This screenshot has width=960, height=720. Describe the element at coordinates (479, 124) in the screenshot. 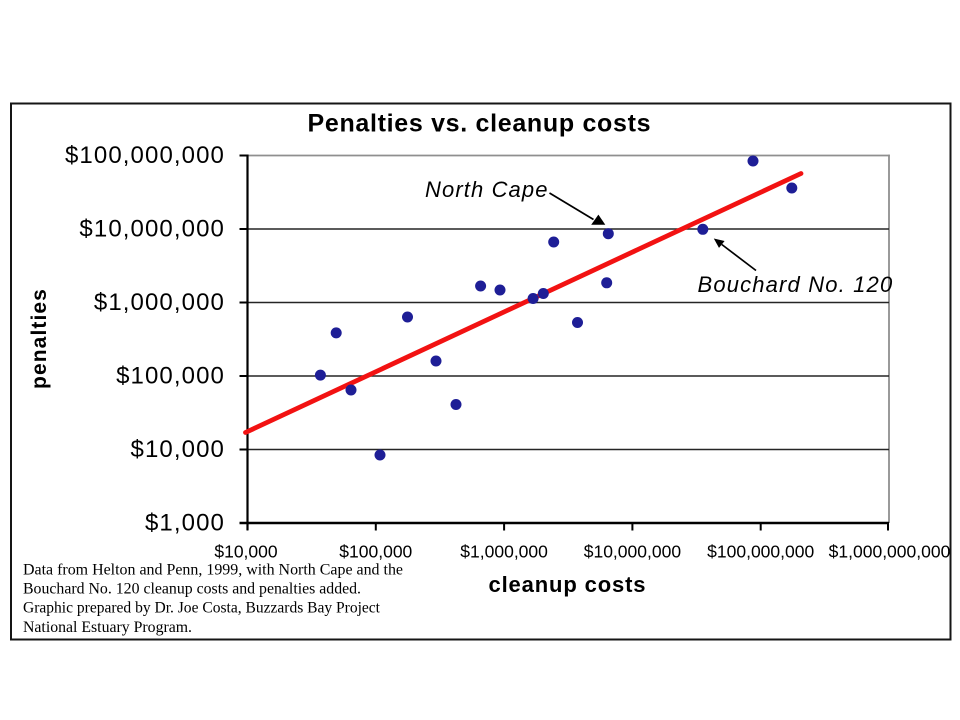

I see `svg-text: Penalties vs. cleanup costs` at that location.